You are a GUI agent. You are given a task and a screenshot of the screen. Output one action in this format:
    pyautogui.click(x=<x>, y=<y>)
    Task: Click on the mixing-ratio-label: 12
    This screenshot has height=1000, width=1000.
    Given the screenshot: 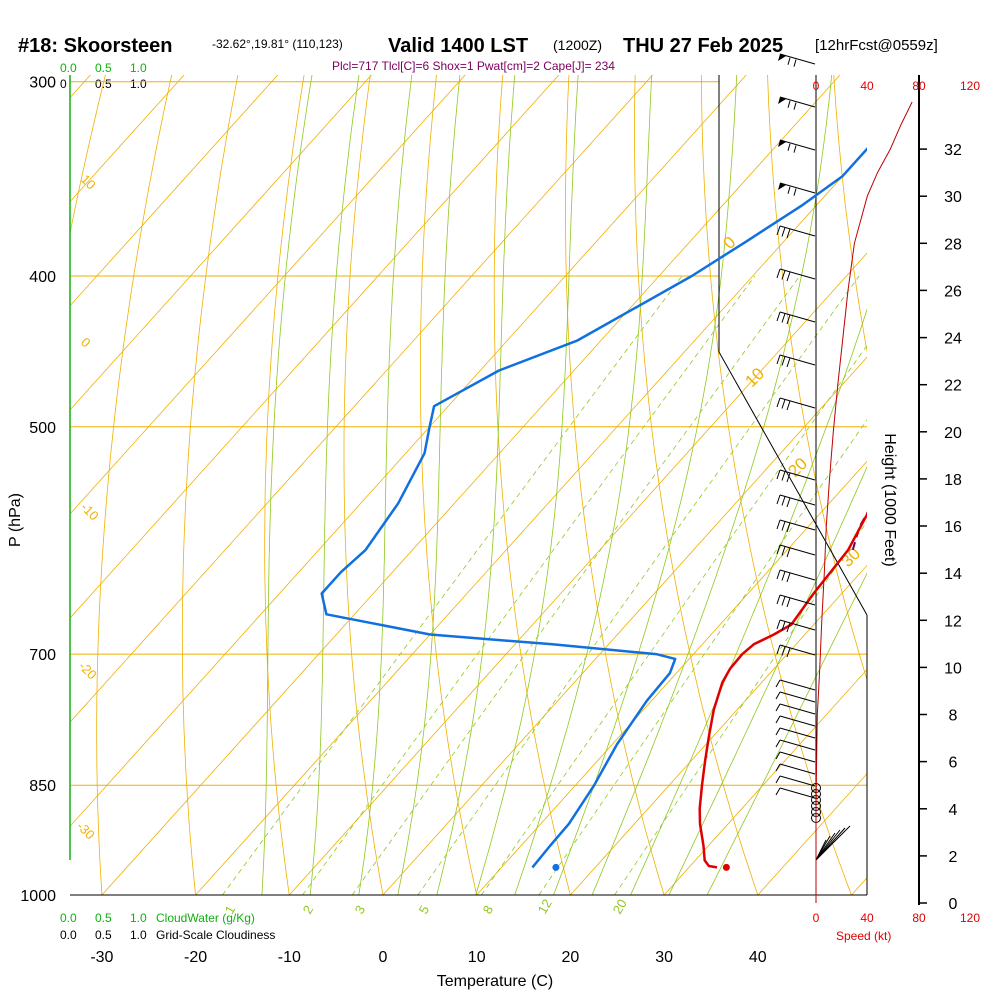 What is the action you would take?
    pyautogui.click(x=545, y=906)
    